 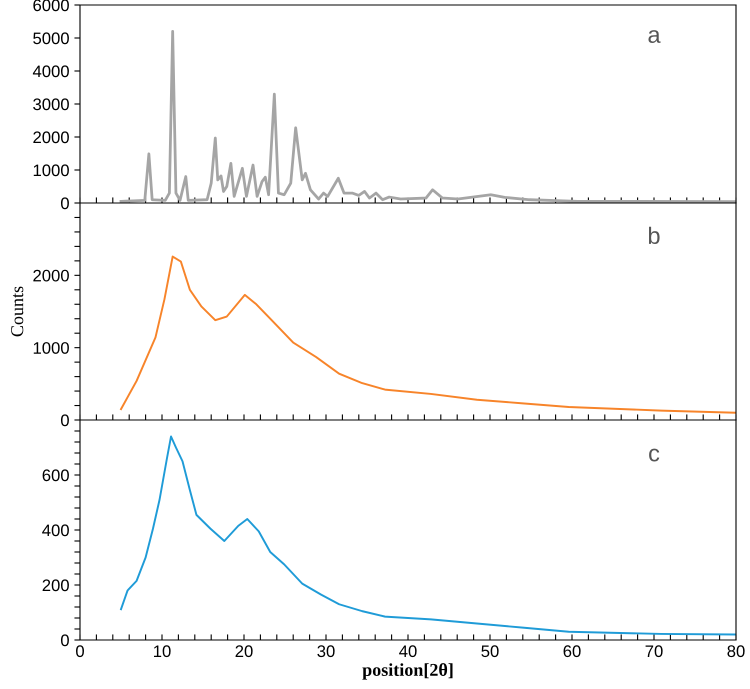 I want to click on x-tick-label: 20, so click(x=244, y=651).